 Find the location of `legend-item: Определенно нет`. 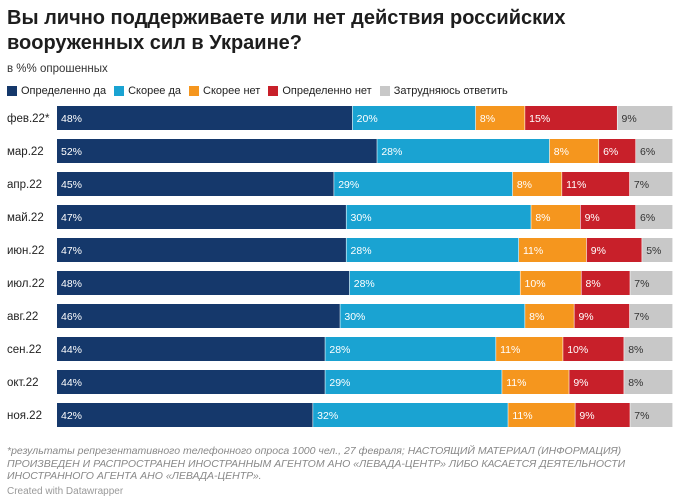

legend-item: Определенно нет is located at coordinates (320, 91).